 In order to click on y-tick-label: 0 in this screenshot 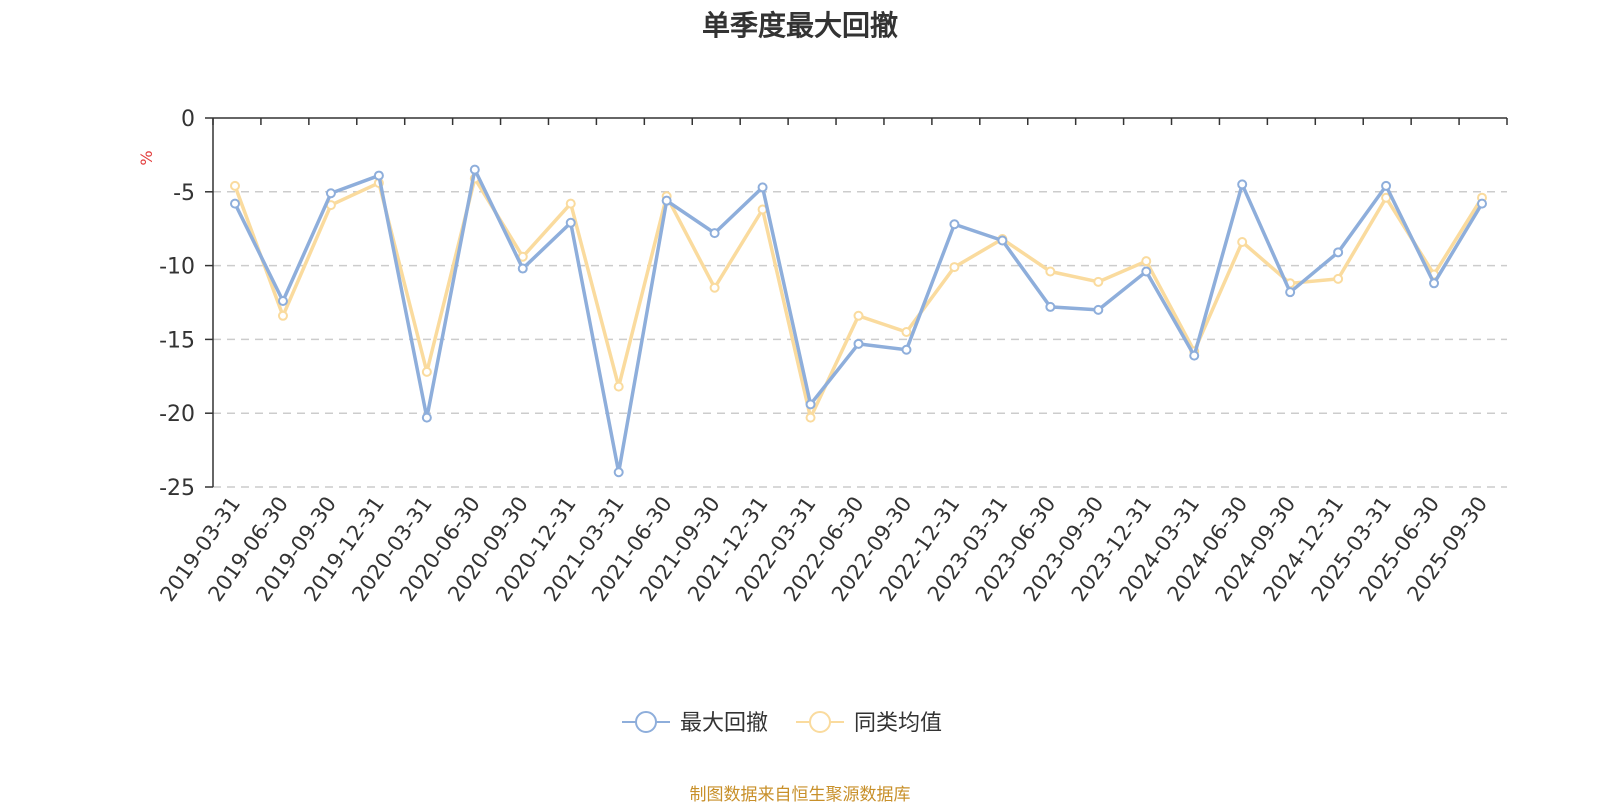, I will do `click(188, 119)`.